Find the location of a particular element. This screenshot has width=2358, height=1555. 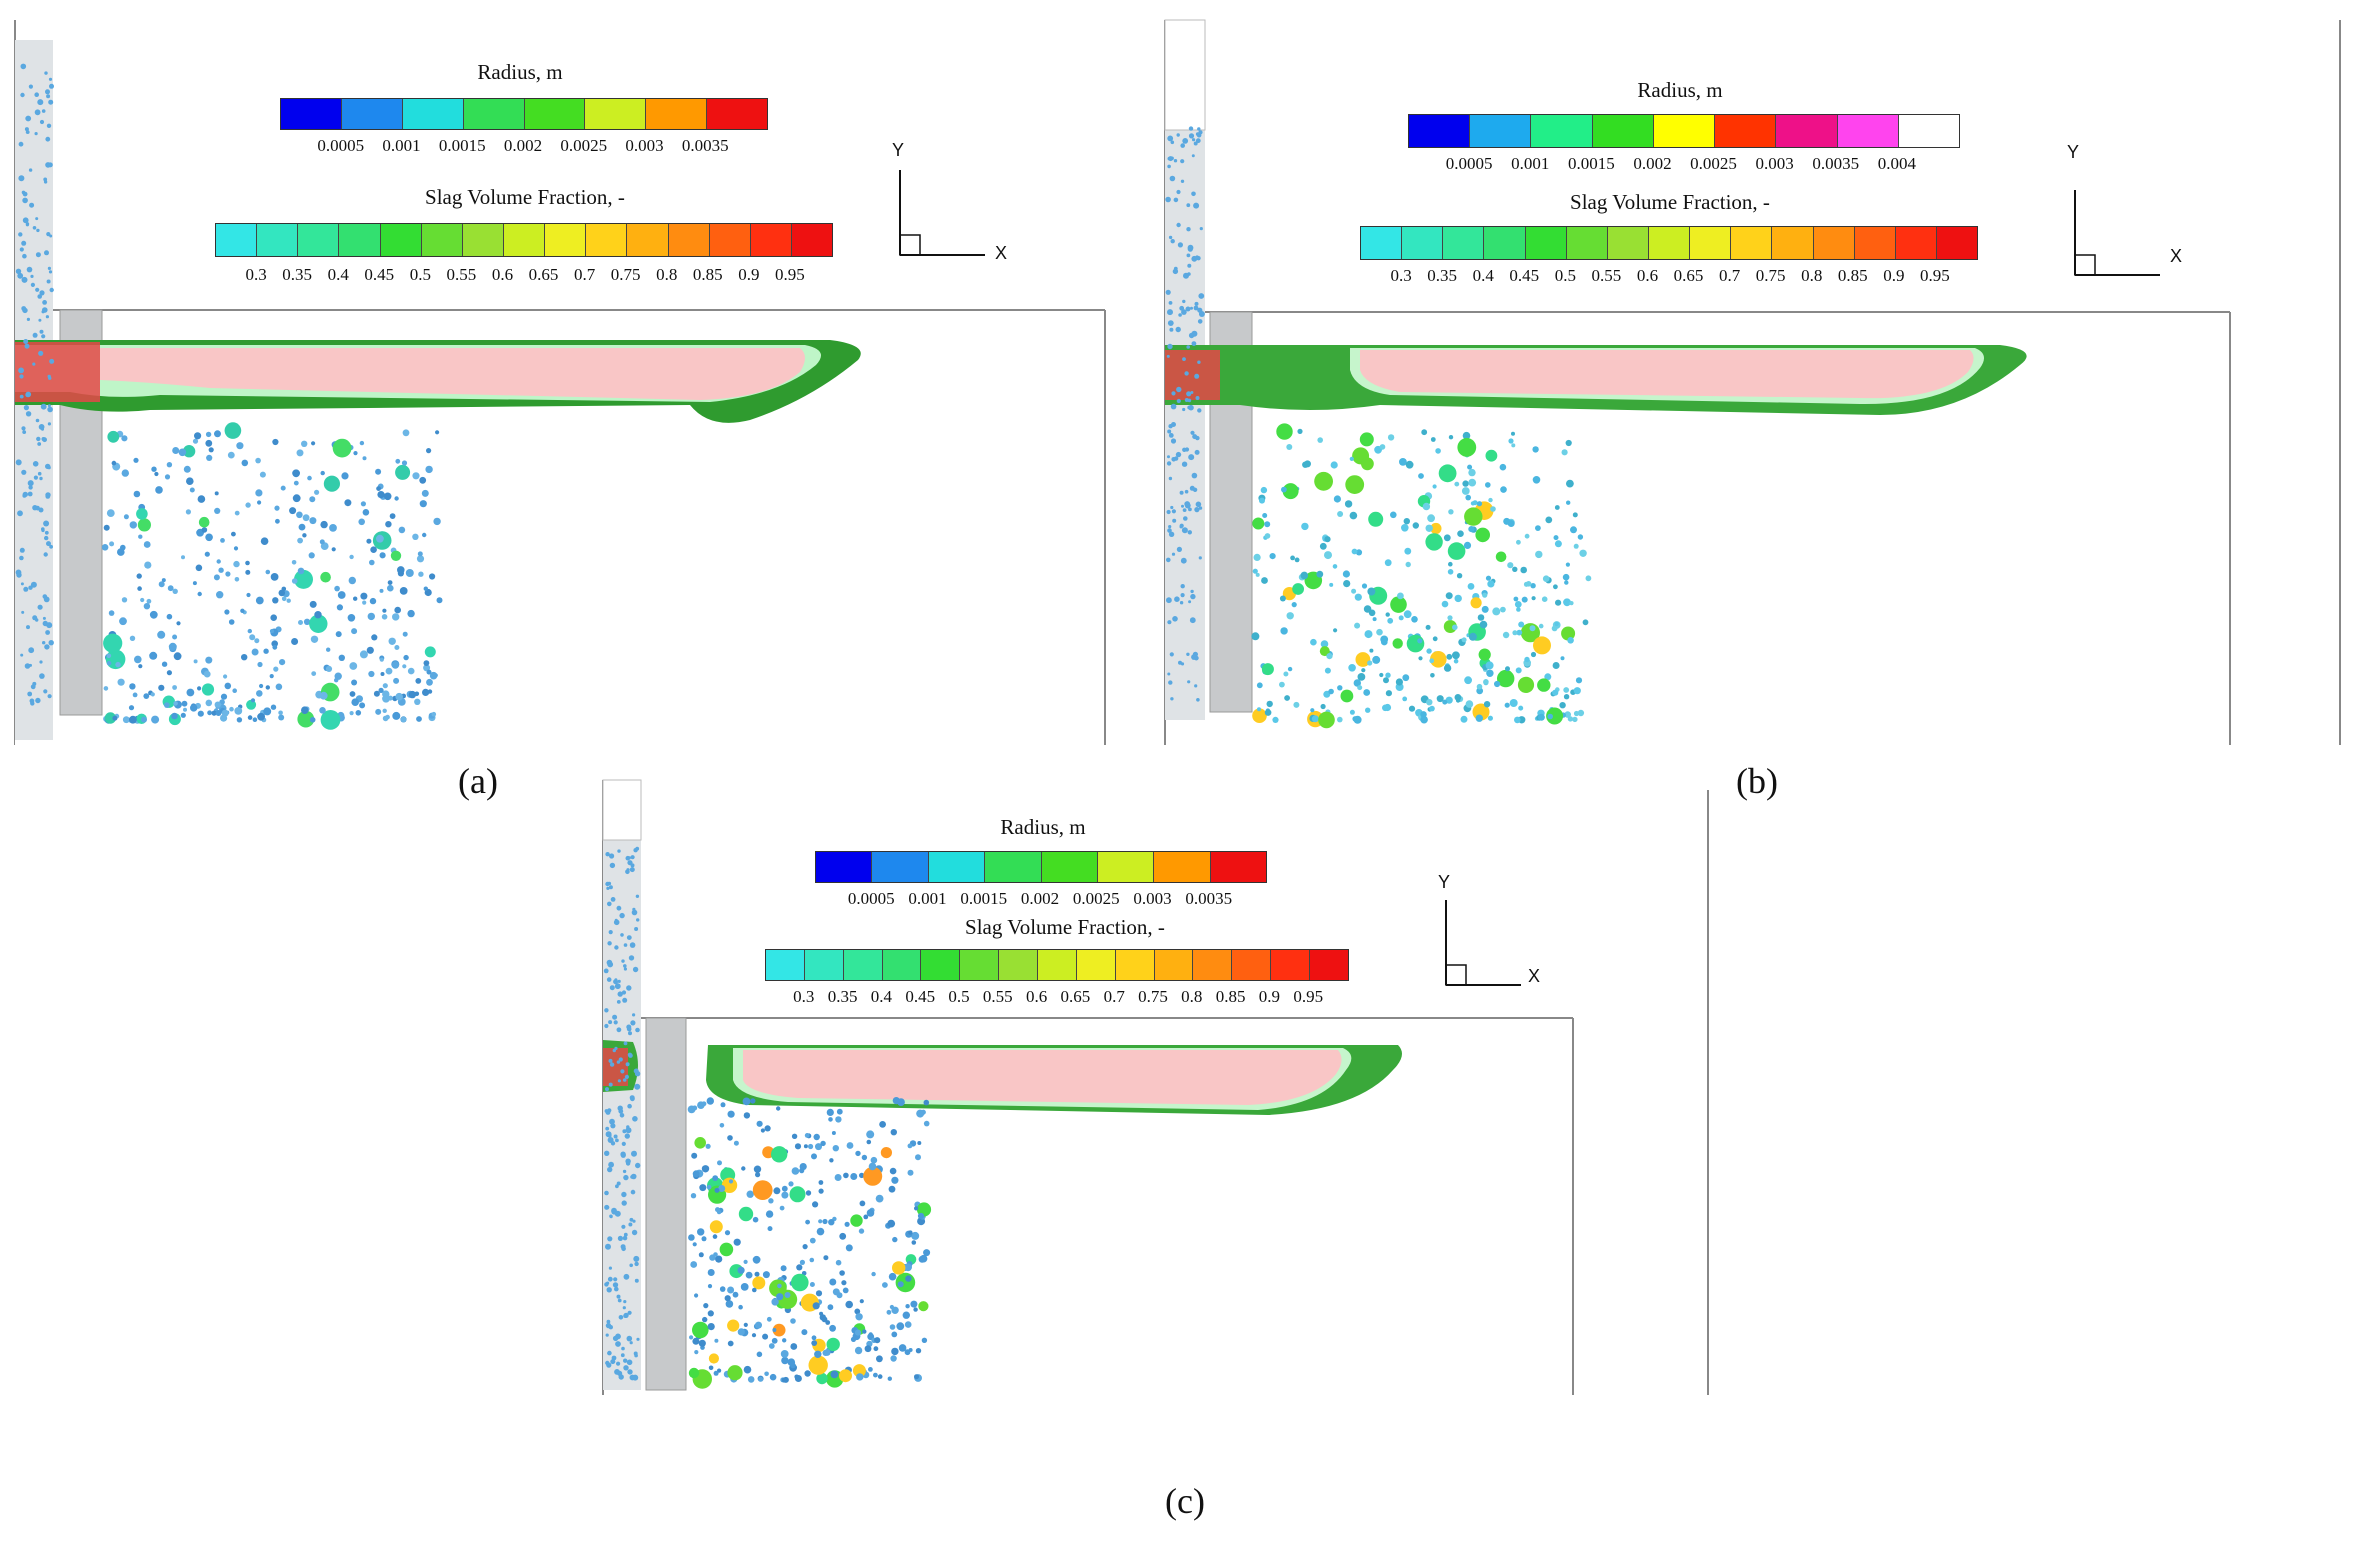

axis-x-label: X is located at coordinates (1001, 253).